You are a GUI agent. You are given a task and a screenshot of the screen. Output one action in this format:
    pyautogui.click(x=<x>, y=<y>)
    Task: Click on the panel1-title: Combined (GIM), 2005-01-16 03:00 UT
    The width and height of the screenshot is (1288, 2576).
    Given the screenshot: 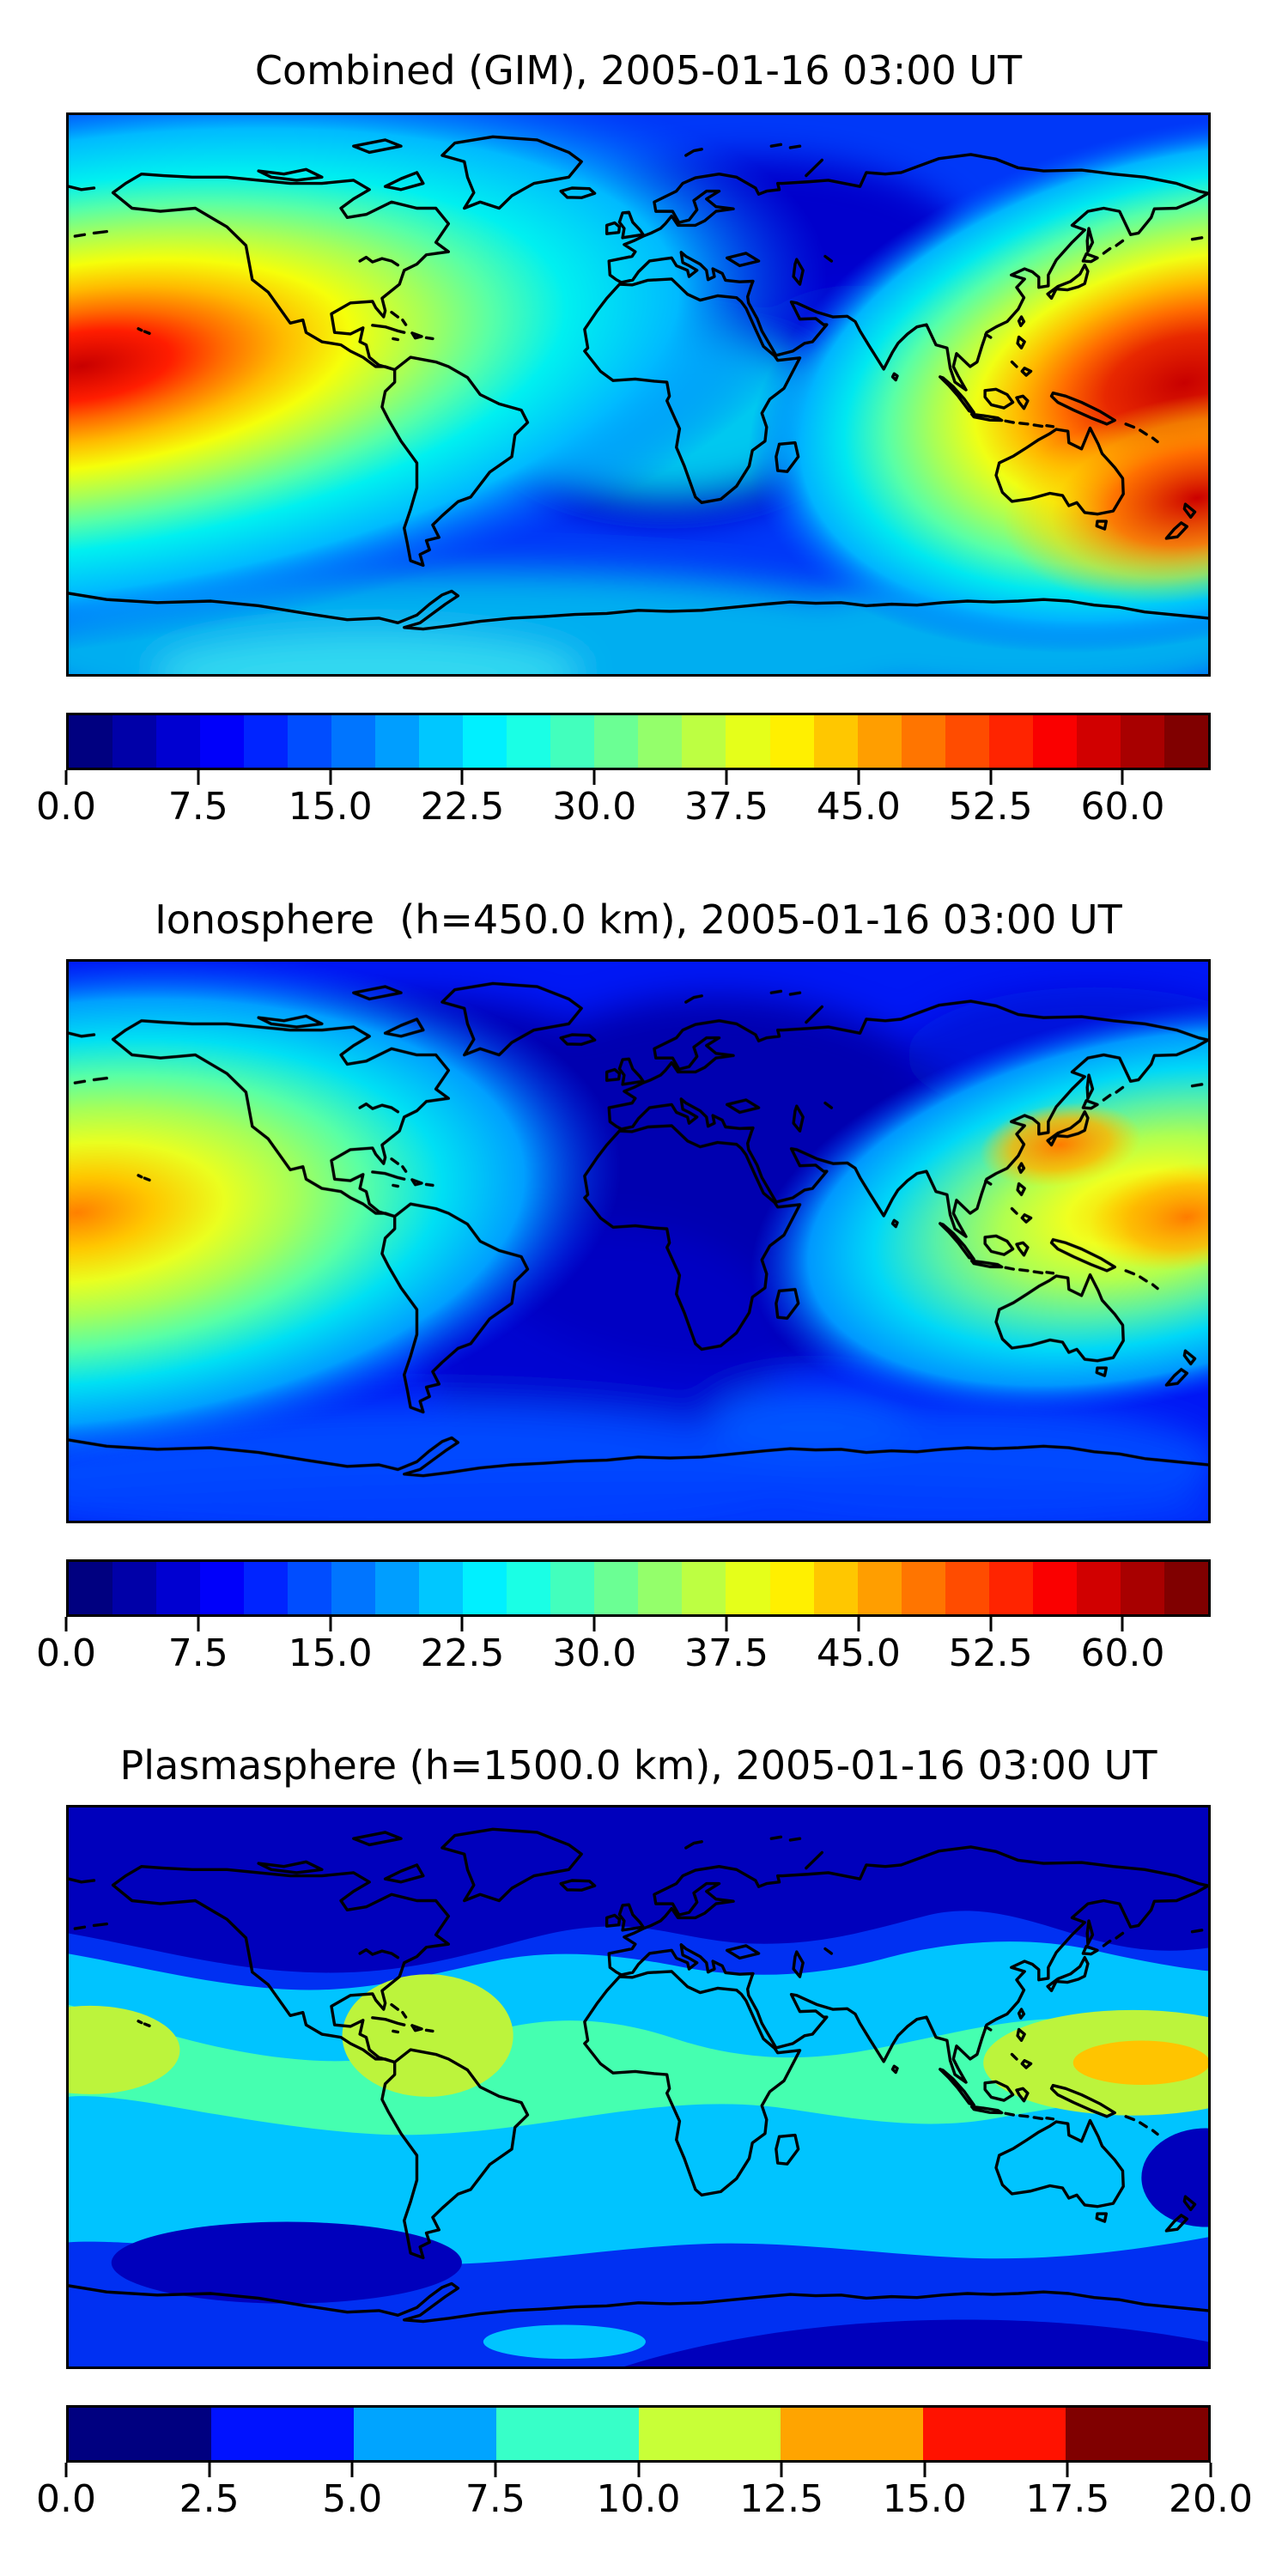 What is the action you would take?
    pyautogui.click(x=638, y=70)
    